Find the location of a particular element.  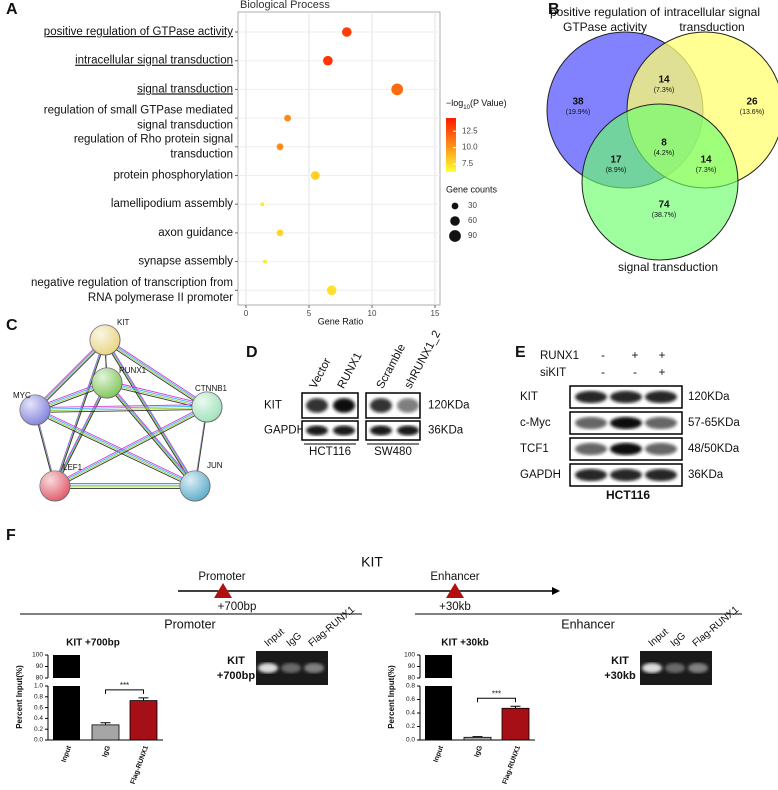

region-count: 74 is located at coordinates (664, 205).